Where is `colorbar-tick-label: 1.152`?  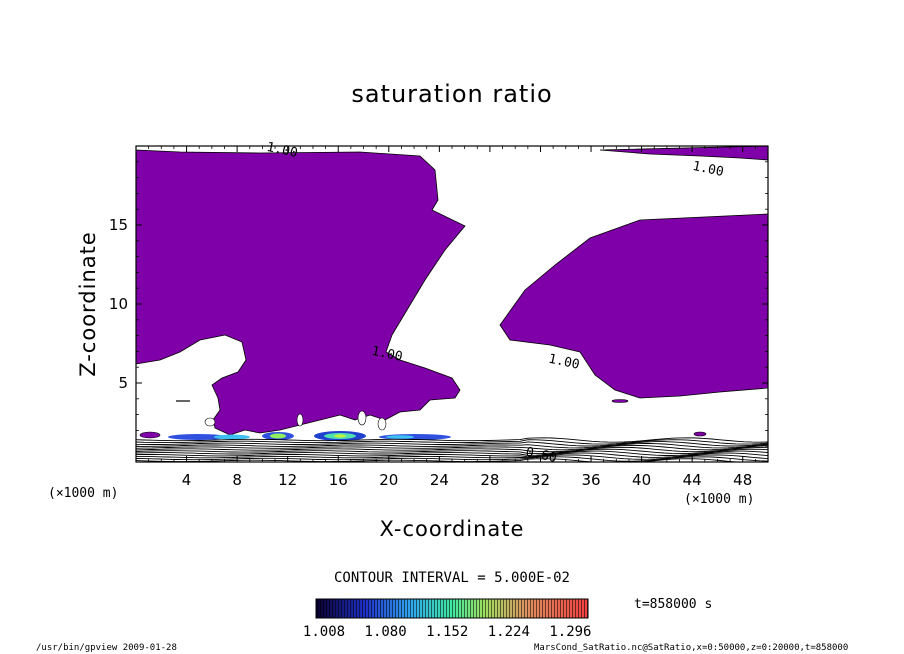 colorbar-tick-label: 1.152 is located at coordinates (447, 632).